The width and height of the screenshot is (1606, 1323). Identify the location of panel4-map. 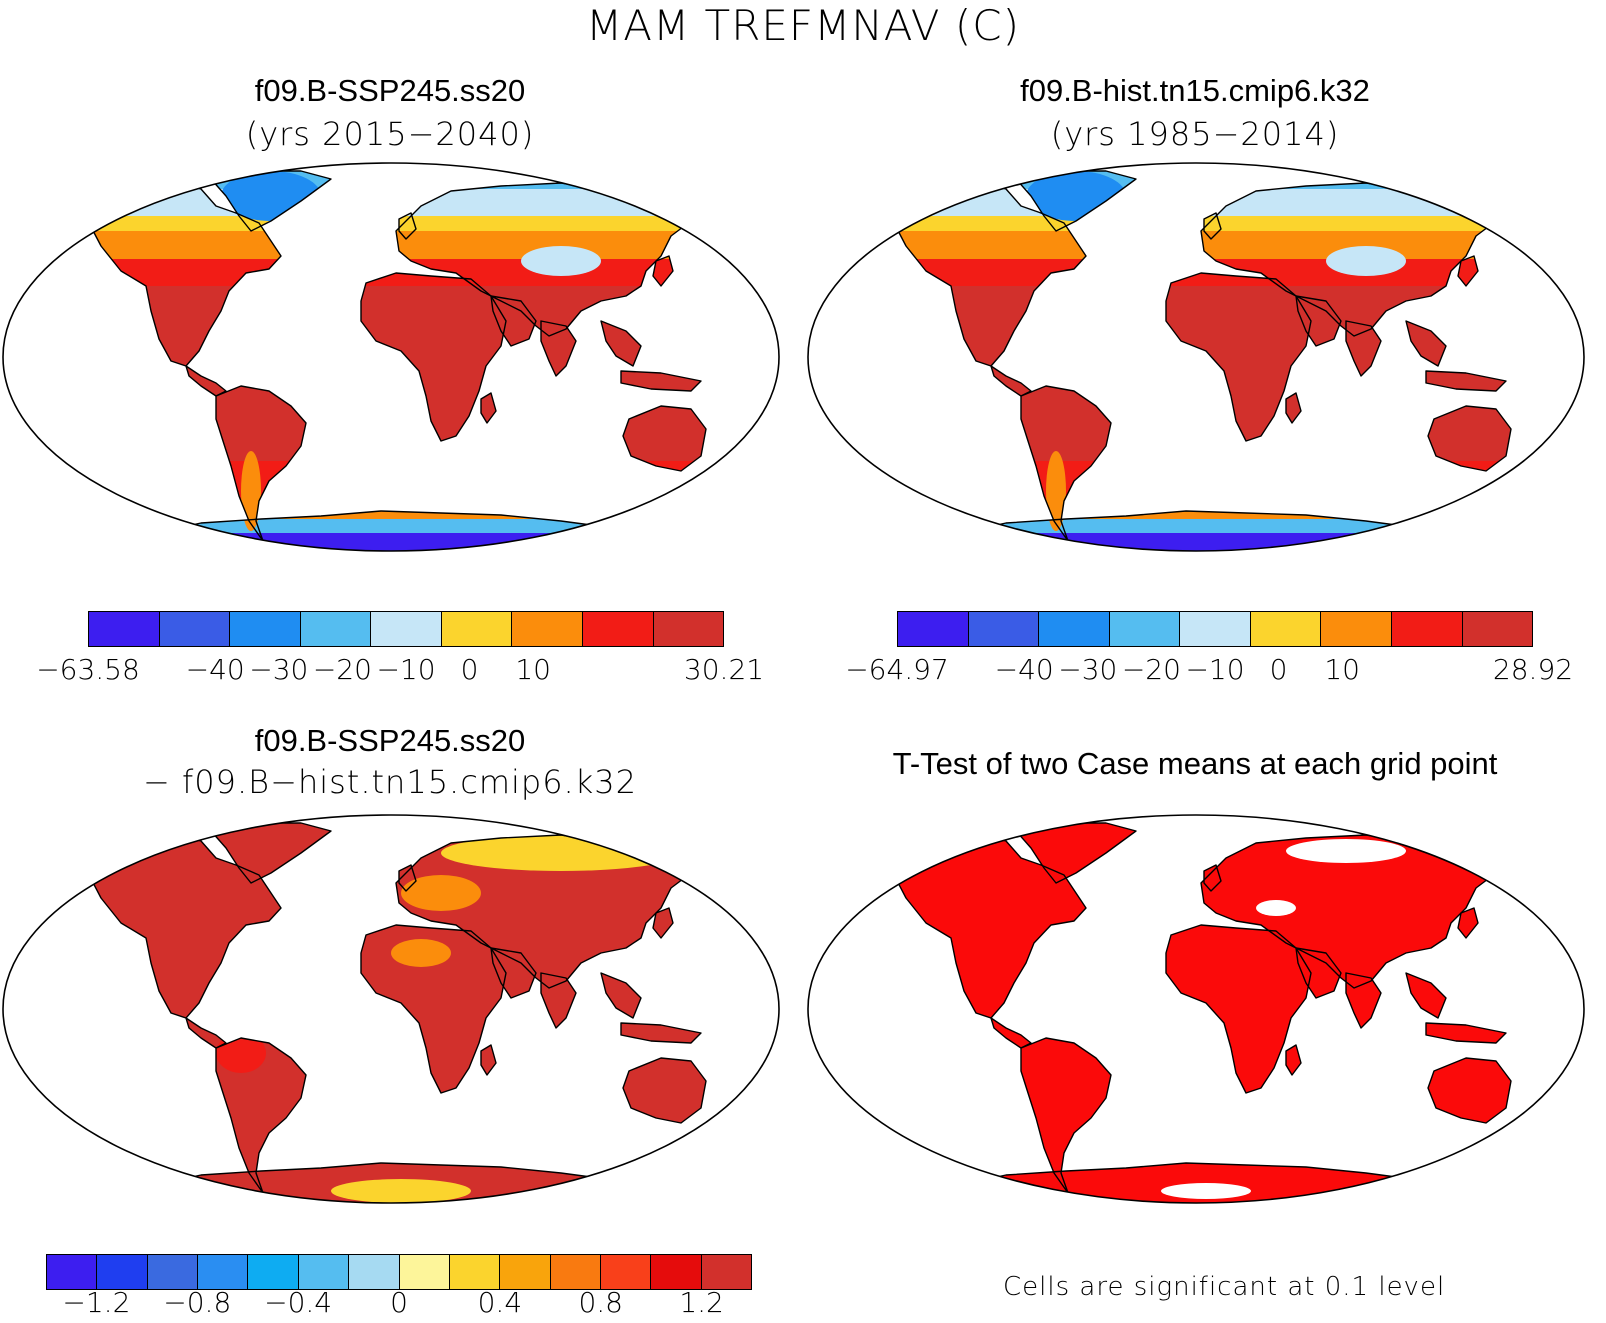
(1196, 1009).